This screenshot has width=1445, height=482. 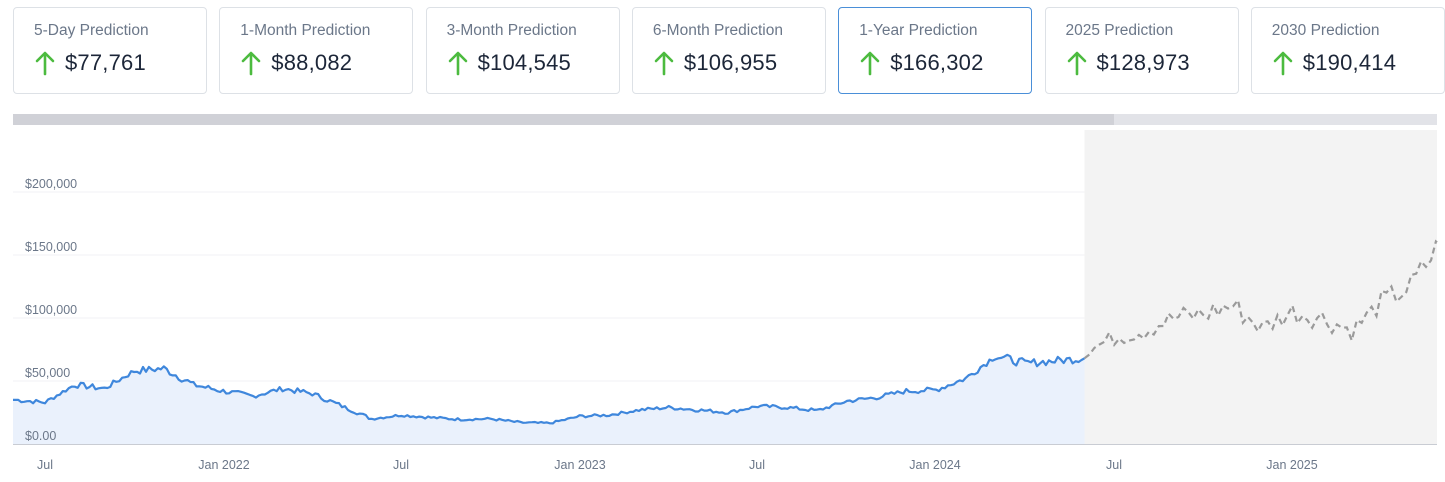 I want to click on prediction-value-row: $106,955, so click(x=715, y=63).